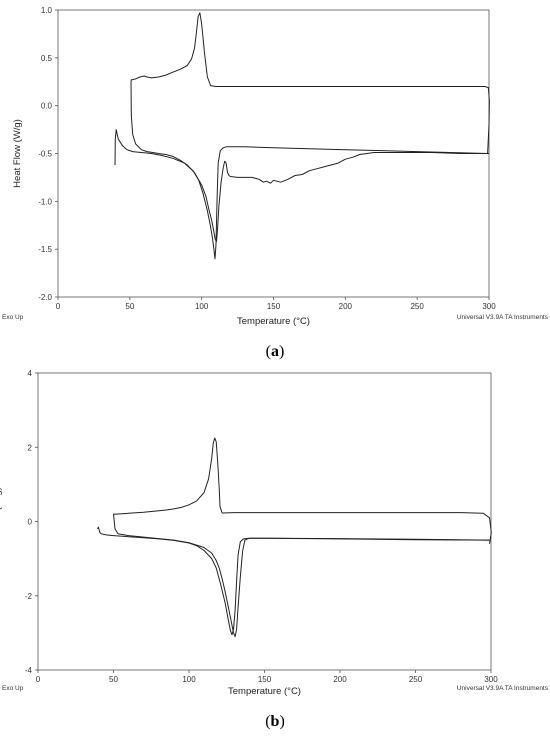 The height and width of the screenshot is (738, 550). Describe the element at coordinates (45, 297) in the screenshot. I see `y-tick-label: -2.0` at that location.